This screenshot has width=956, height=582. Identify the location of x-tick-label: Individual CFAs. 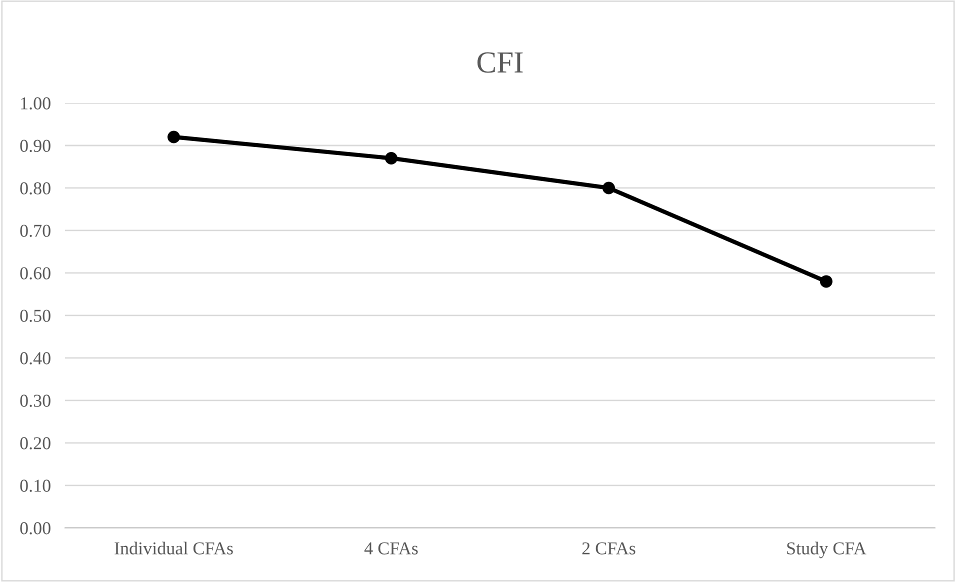
(173, 548).